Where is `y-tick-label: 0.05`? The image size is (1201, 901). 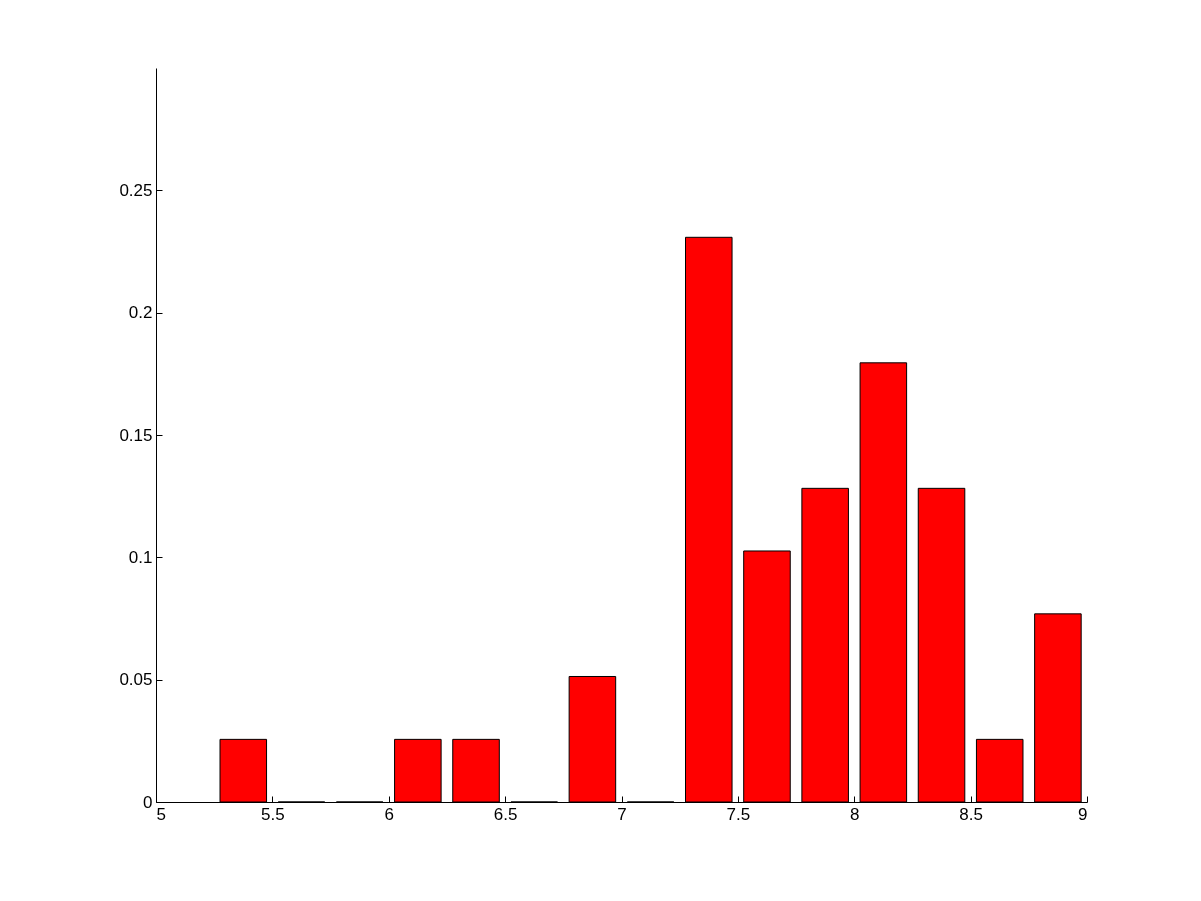 y-tick-label: 0.05 is located at coordinates (136, 680).